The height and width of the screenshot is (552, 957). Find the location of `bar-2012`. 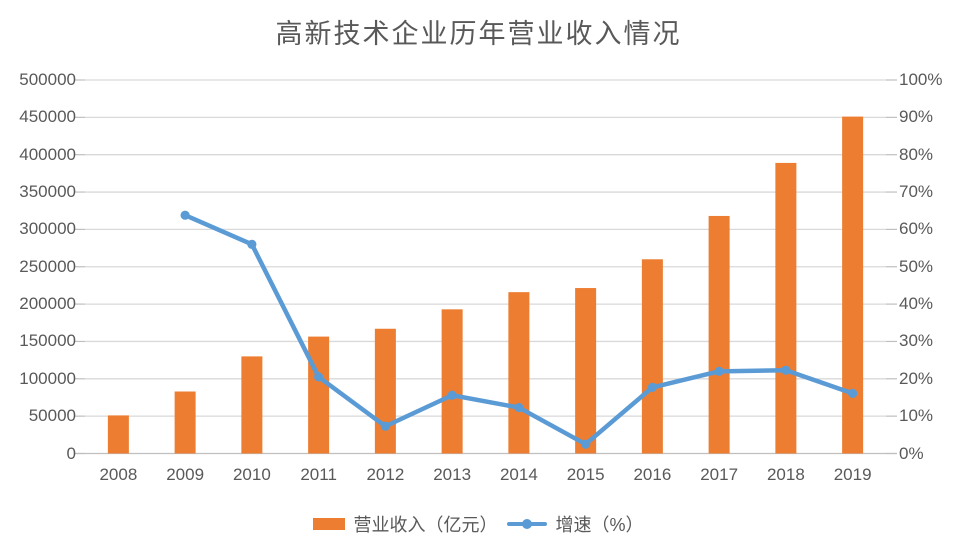

bar-2012 is located at coordinates (385, 391).